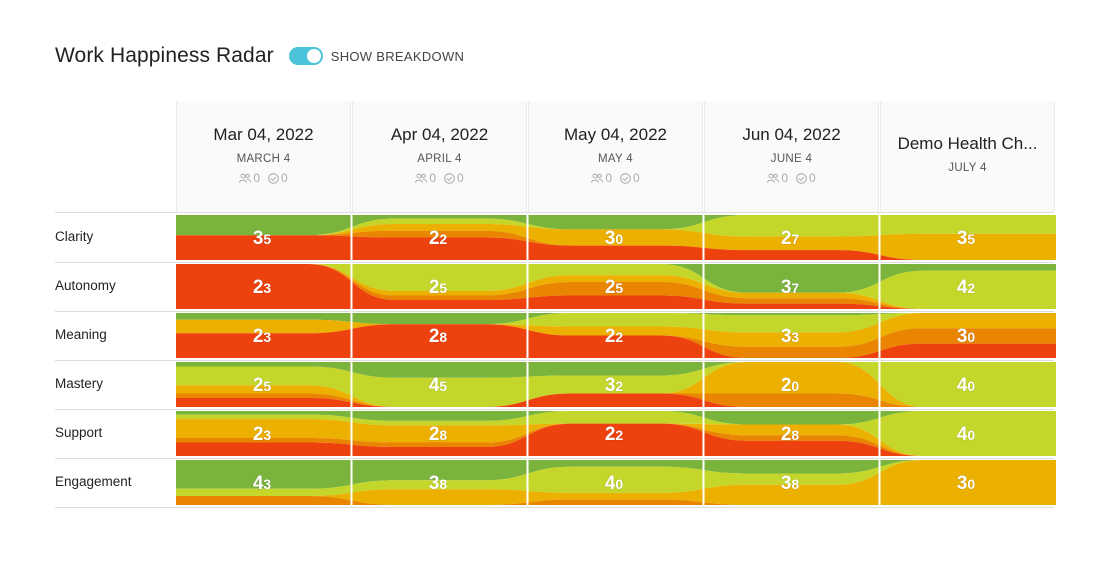  I want to click on row-label-support: Support, so click(79, 432).